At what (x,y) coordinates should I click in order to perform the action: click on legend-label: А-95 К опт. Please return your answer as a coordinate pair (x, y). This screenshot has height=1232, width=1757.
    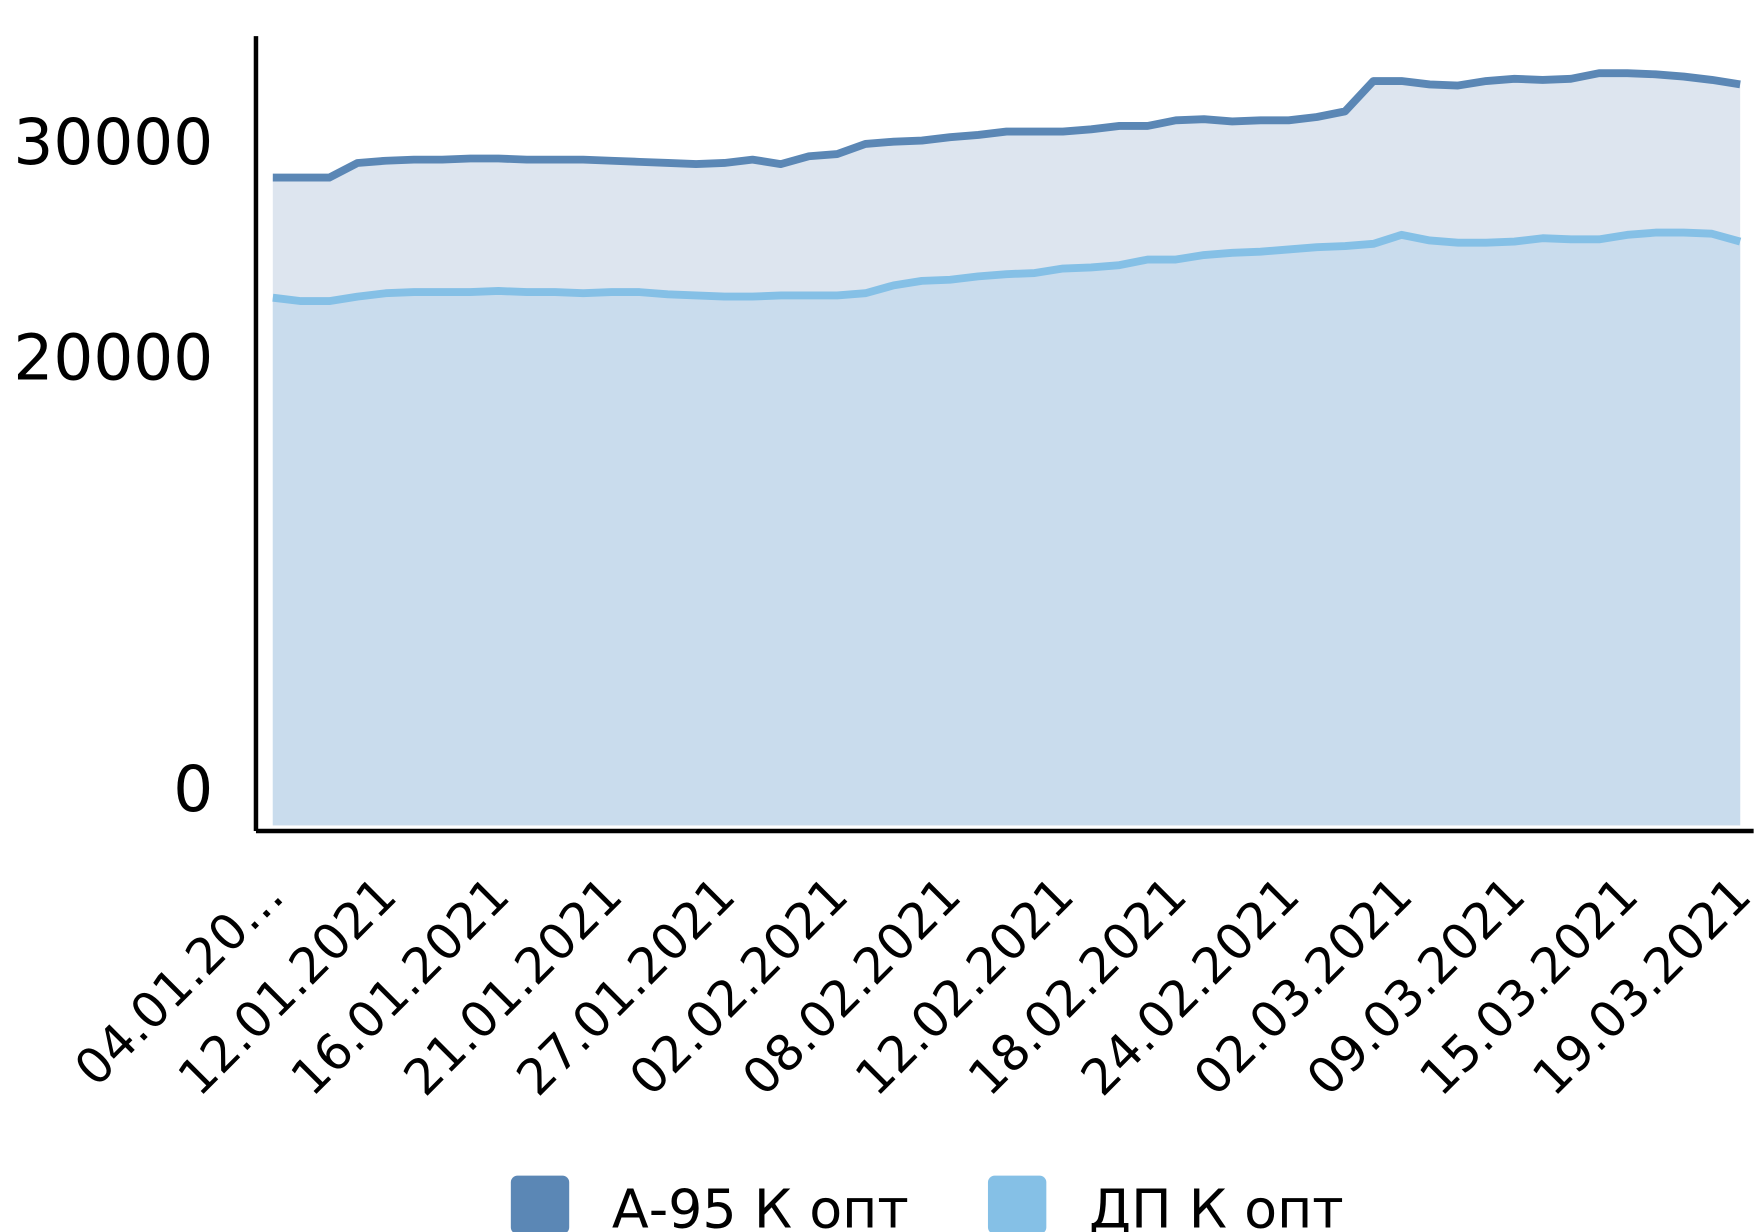
    Looking at the image, I should click on (760, 1204).